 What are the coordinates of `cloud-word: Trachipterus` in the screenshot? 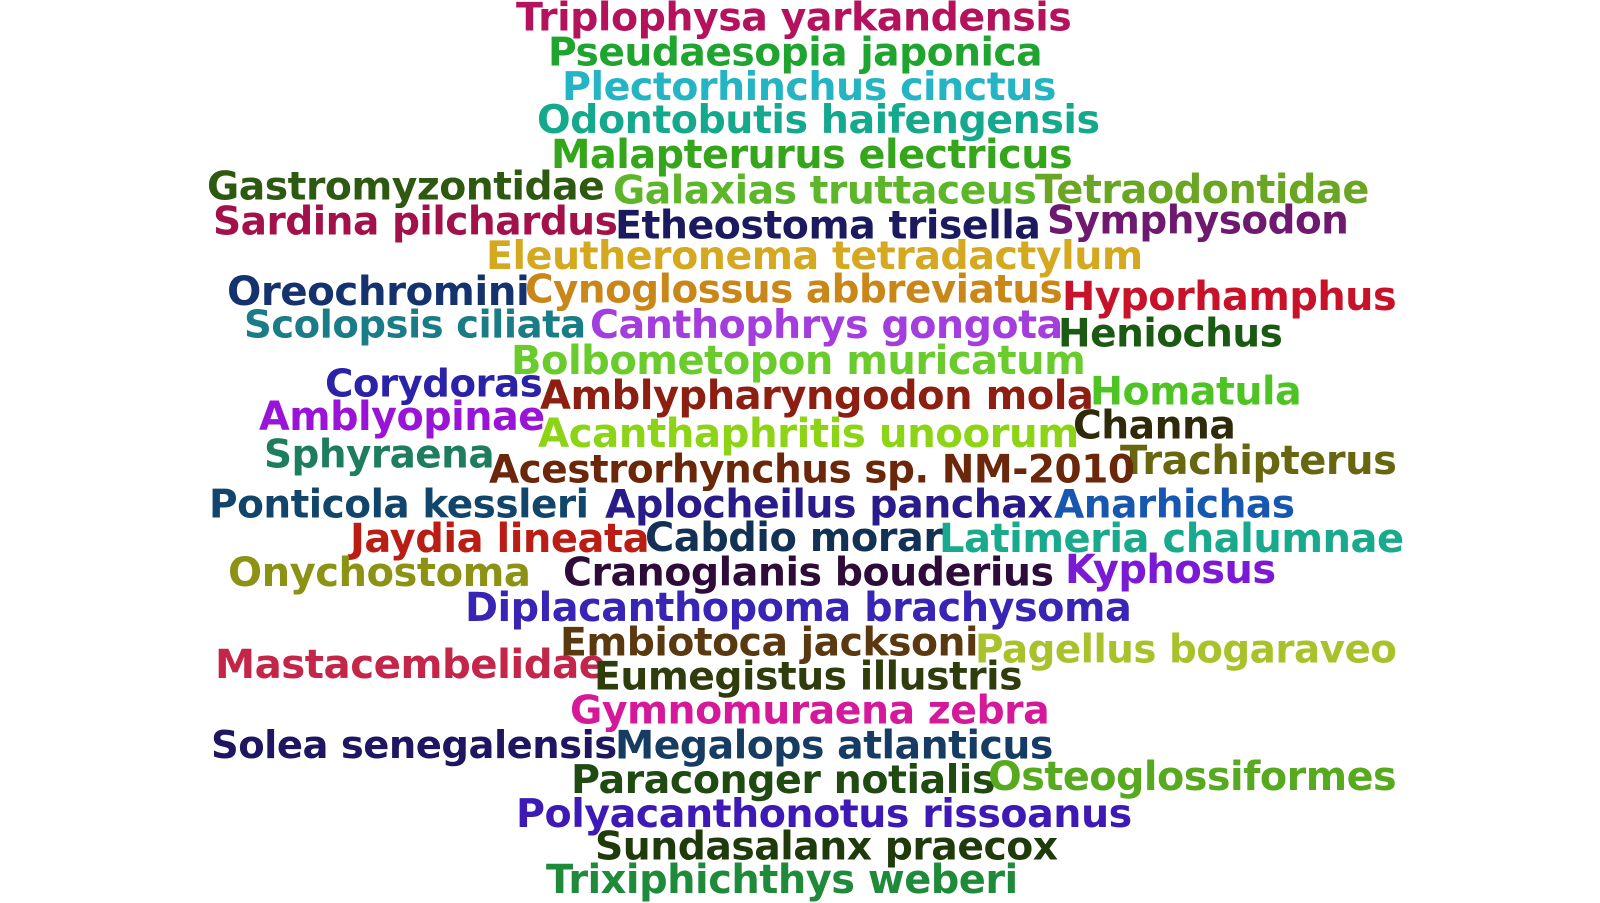 It's located at (1258, 461).